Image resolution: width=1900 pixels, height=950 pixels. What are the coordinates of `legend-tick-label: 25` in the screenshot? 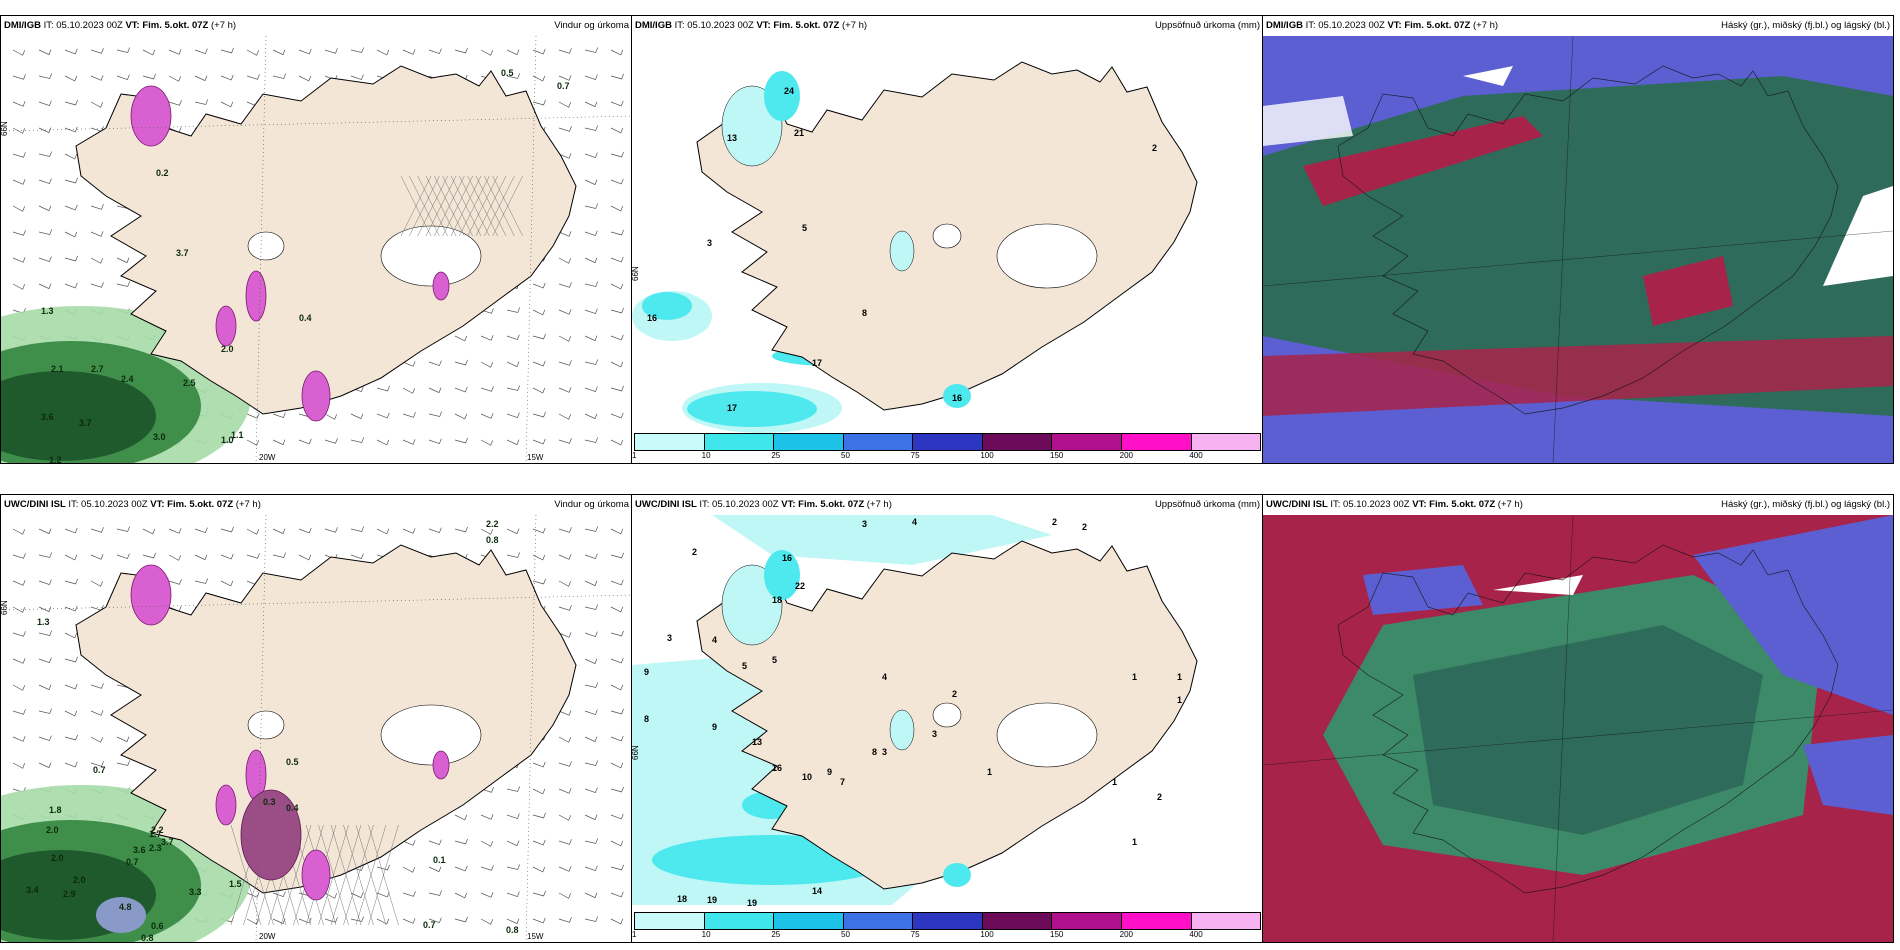 It's located at (776, 455).